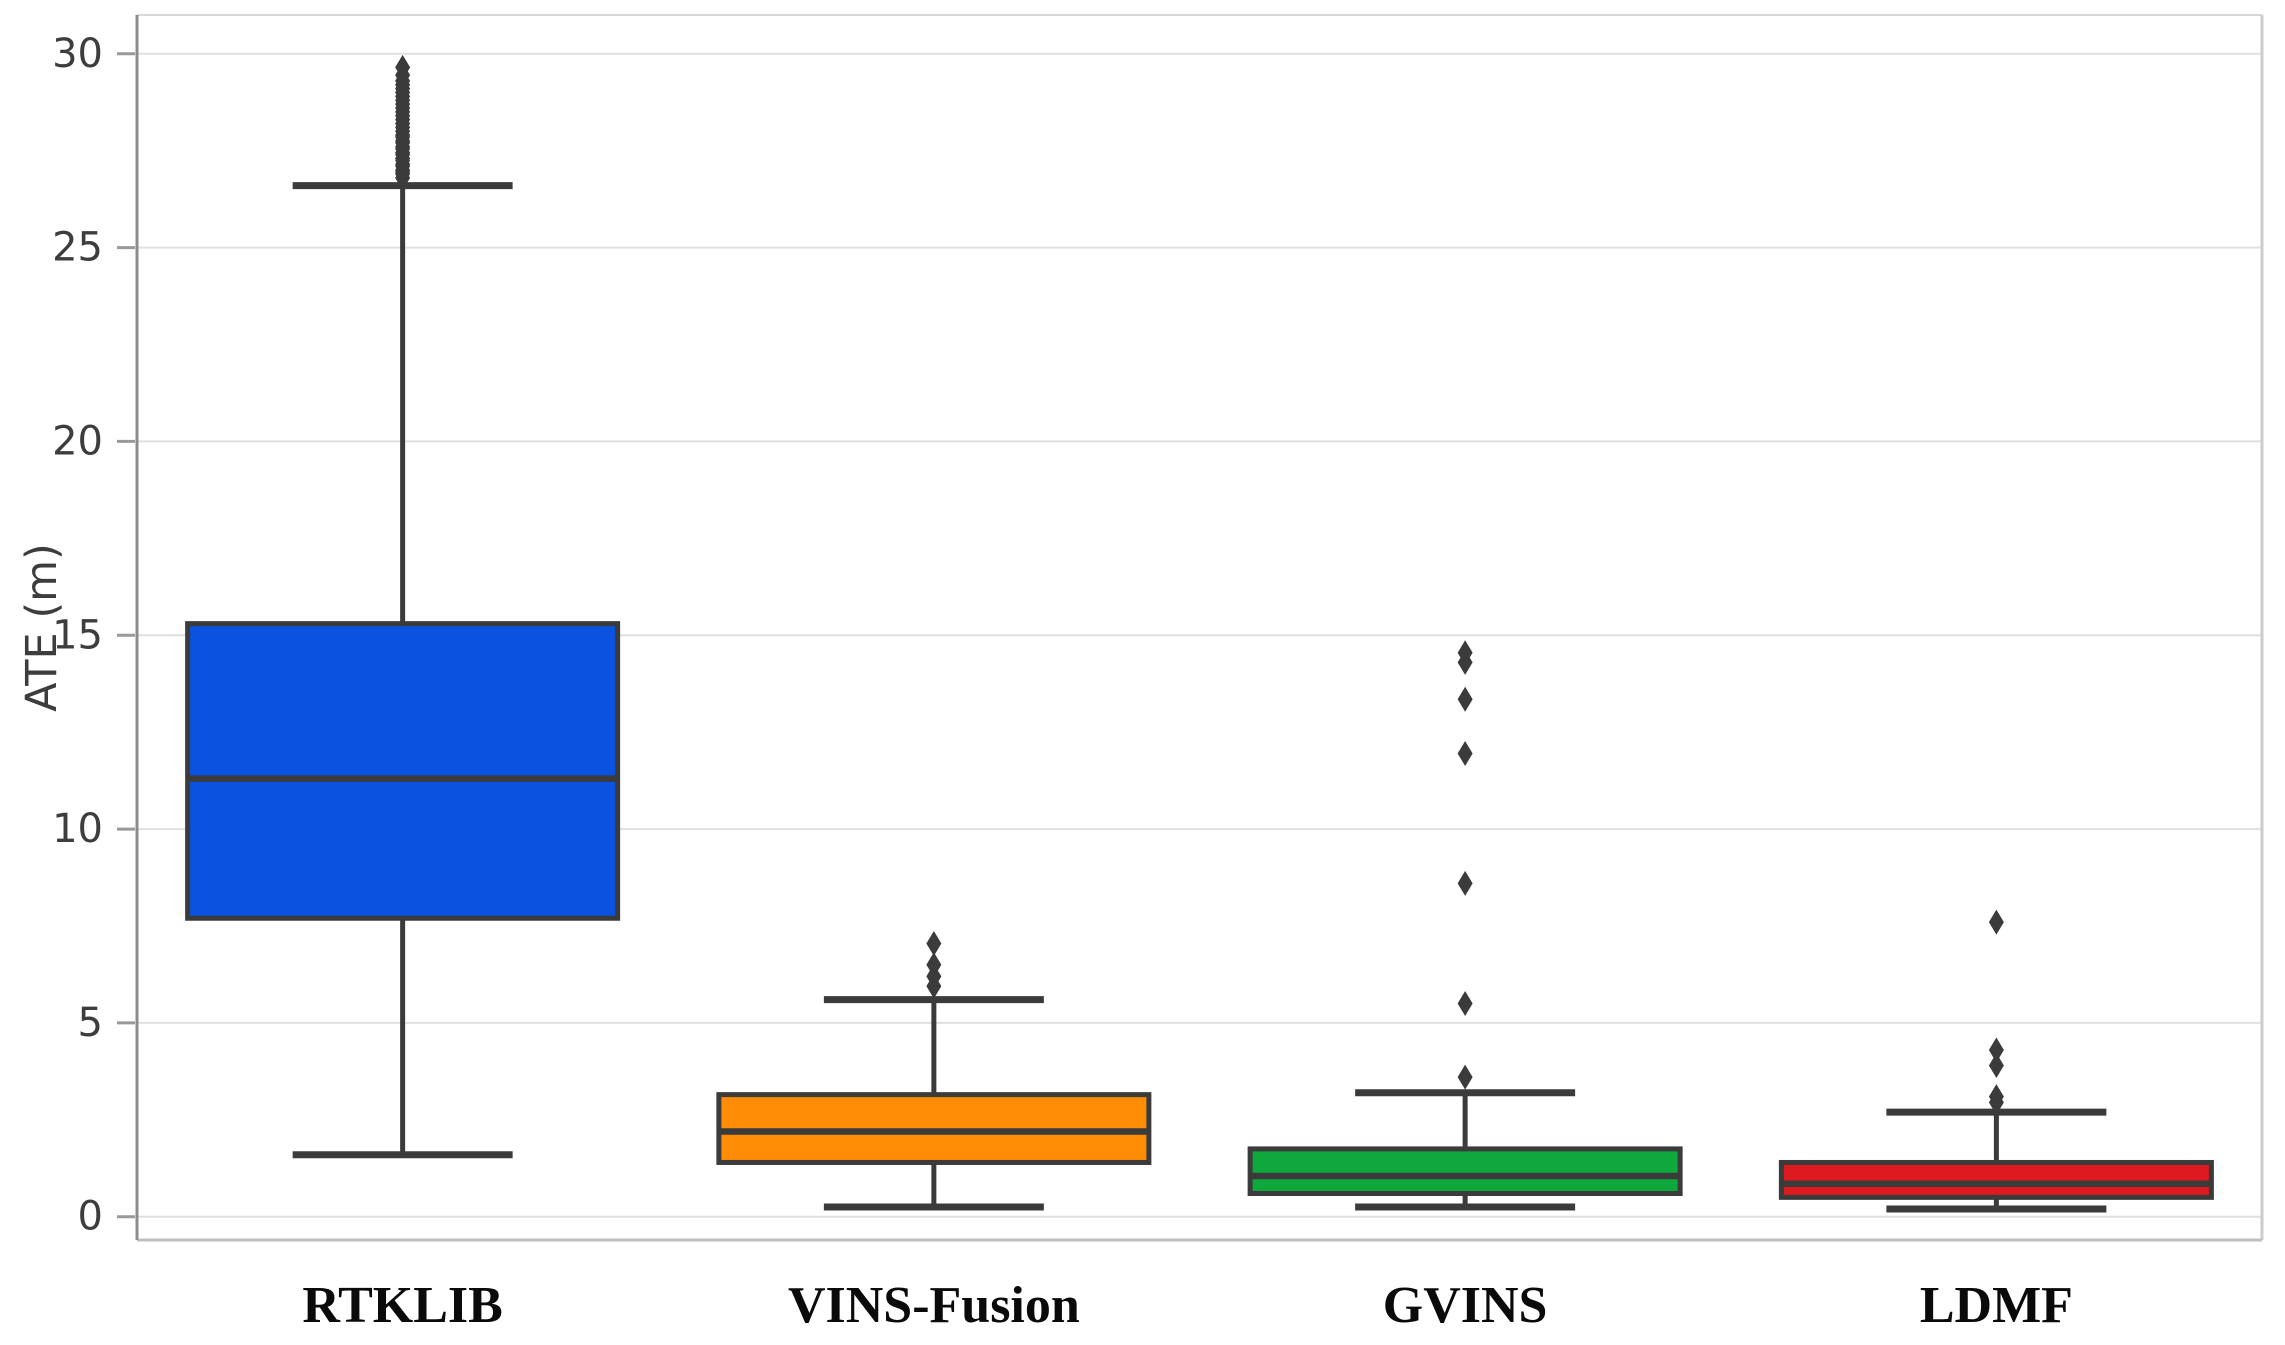 This screenshot has height=1345, width=2285. What do you see at coordinates (934, 1305) in the screenshot?
I see `category-label-vins-fusion: VINS-Fusion` at bounding box center [934, 1305].